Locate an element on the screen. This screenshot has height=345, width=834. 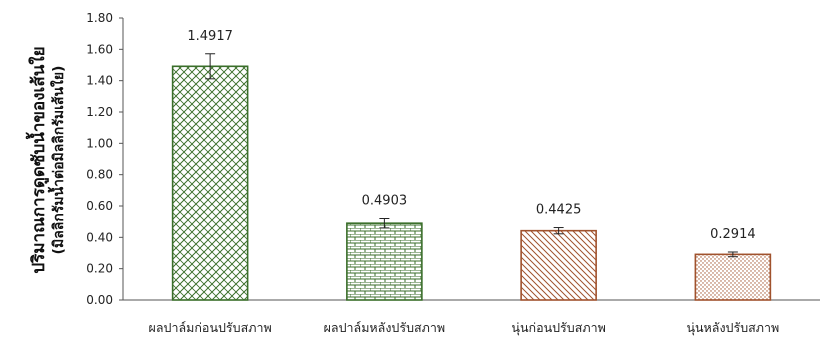
data-label: 0.4903 is located at coordinates (385, 200).